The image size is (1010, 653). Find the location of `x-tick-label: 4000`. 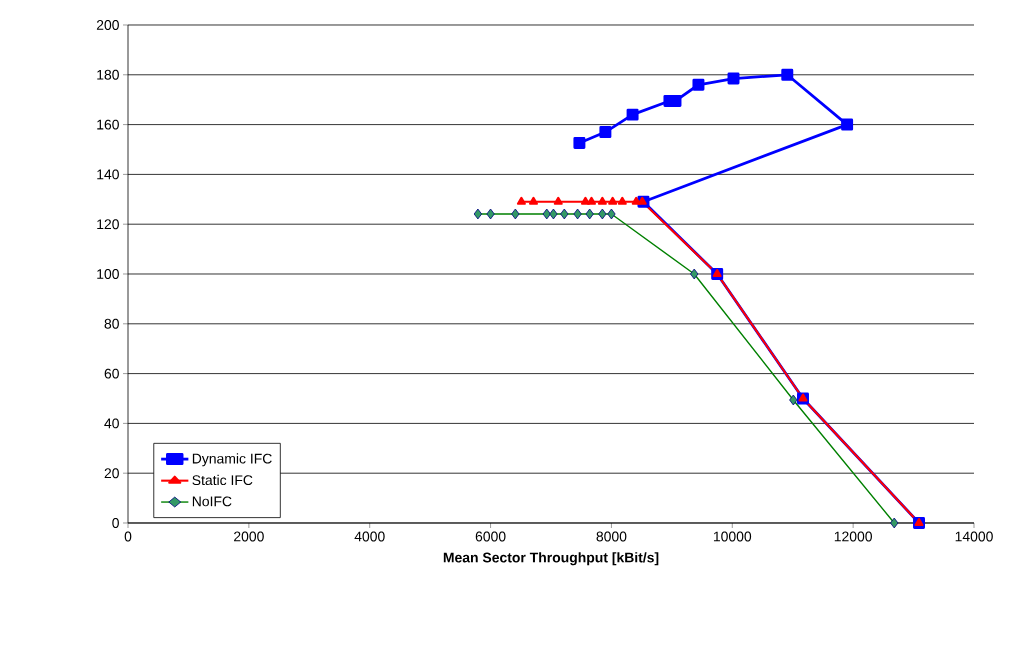

x-tick-label: 4000 is located at coordinates (369, 536).